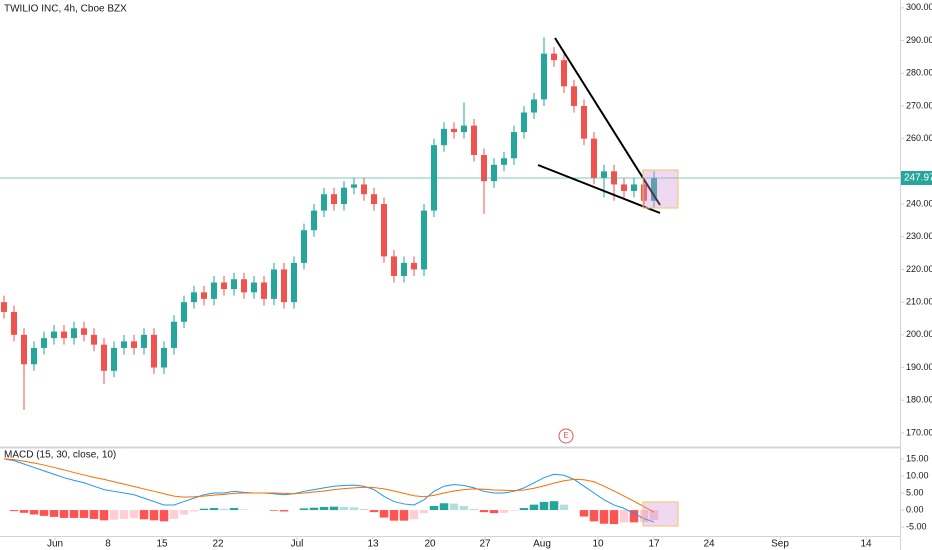  I want to click on y-tick-label: 220.00, so click(919, 269).